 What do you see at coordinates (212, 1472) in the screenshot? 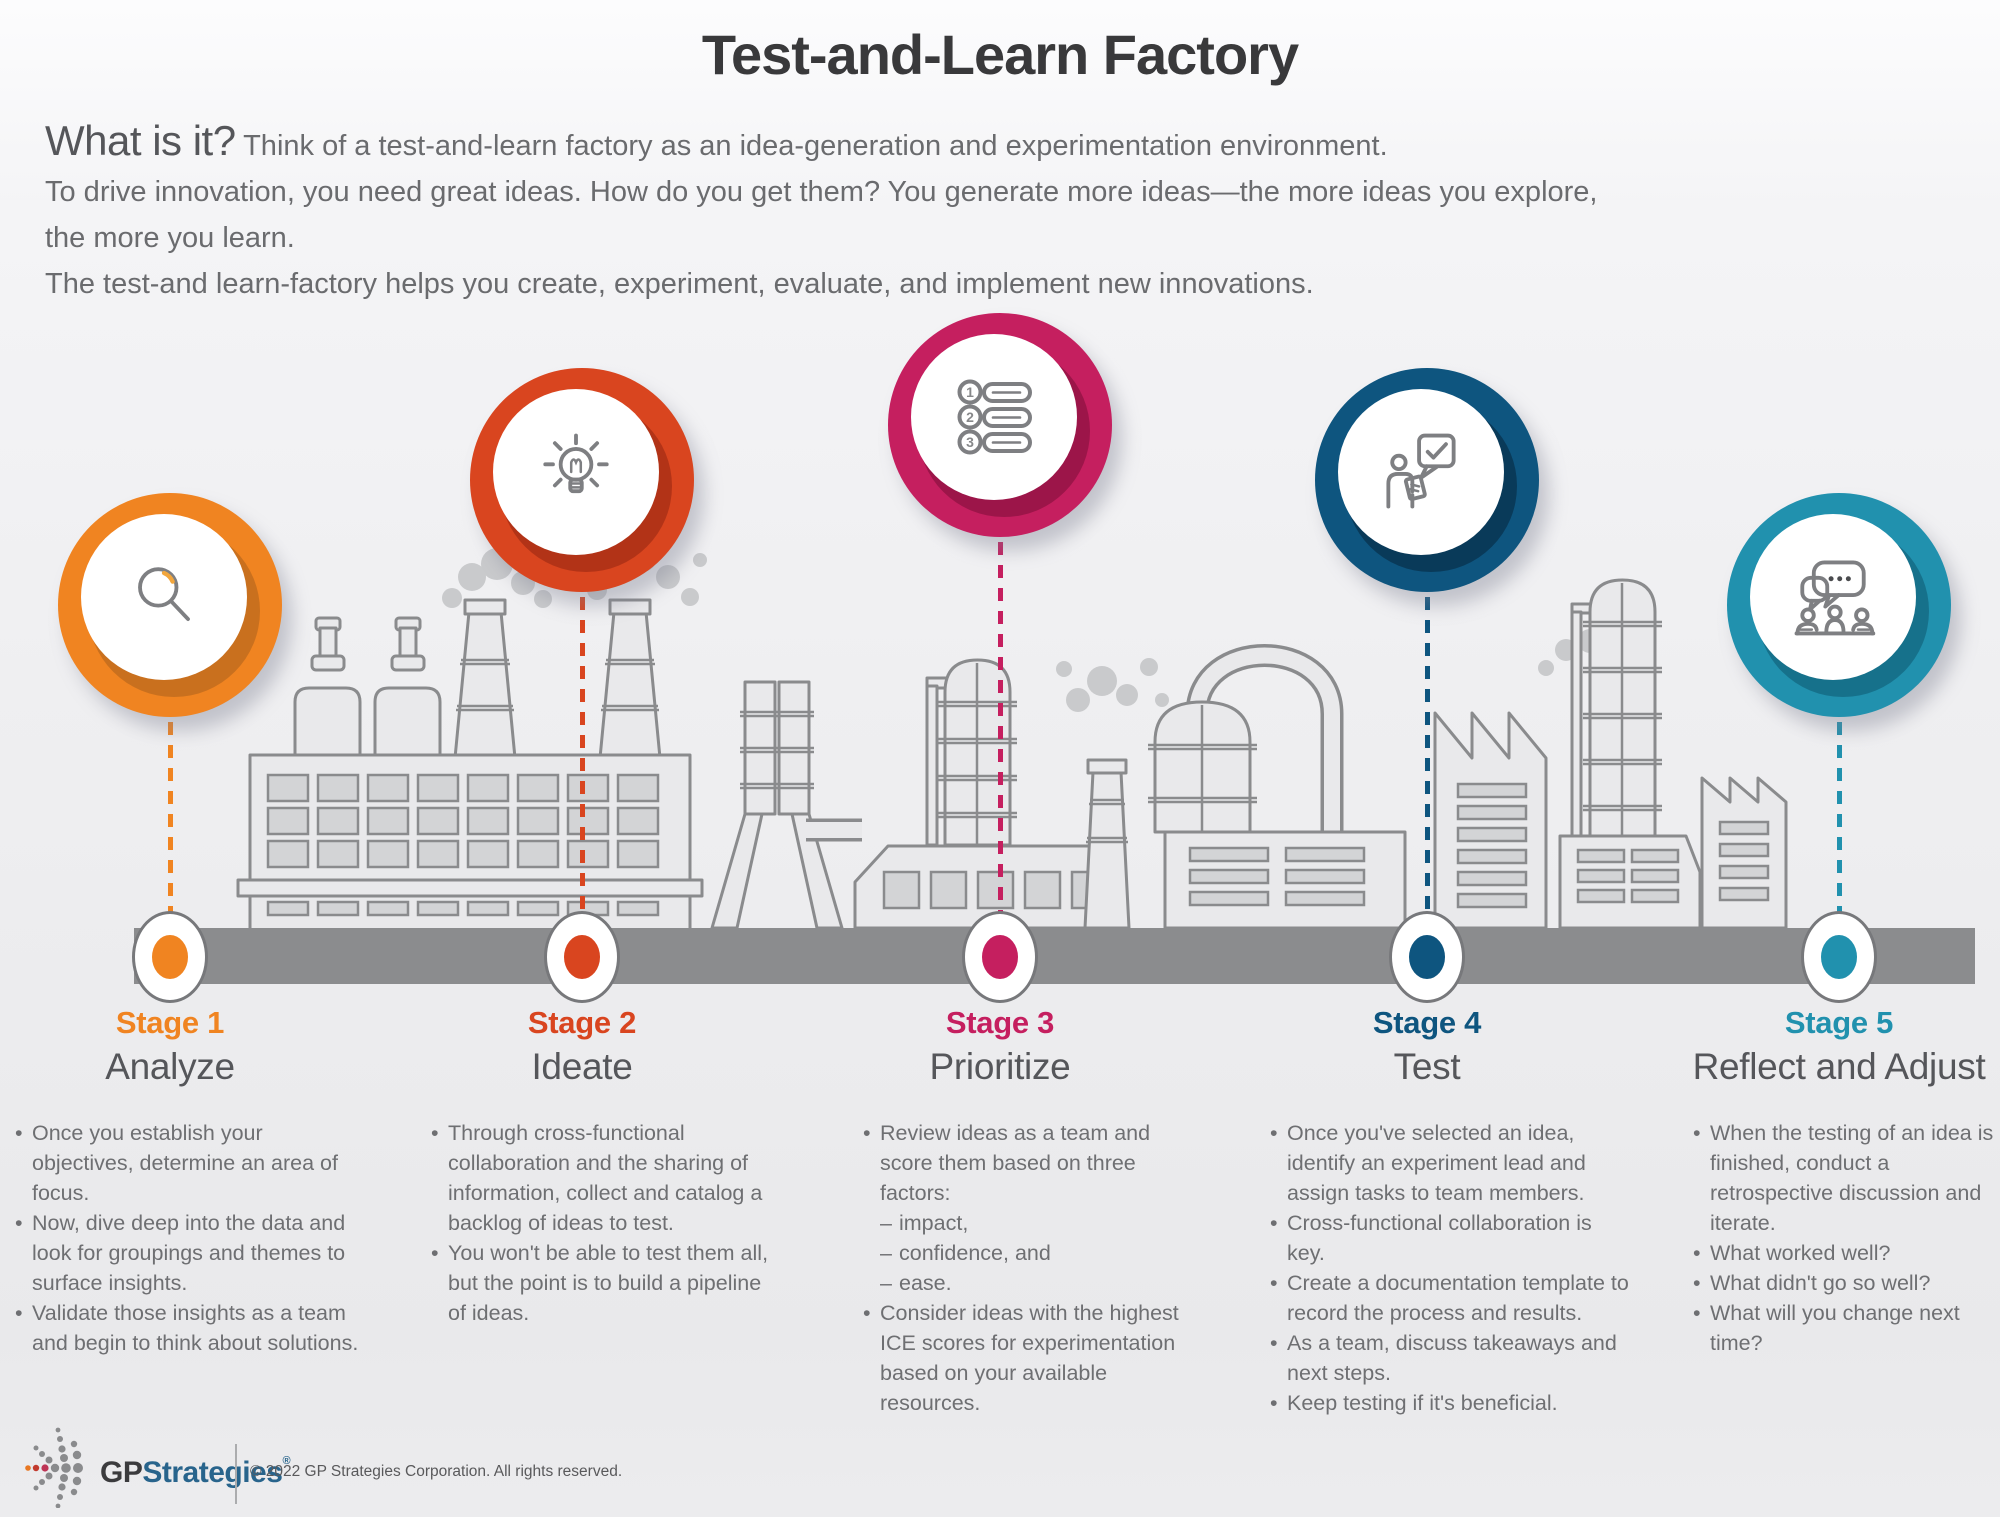
I see `logo-strategies: Strategies` at bounding box center [212, 1472].